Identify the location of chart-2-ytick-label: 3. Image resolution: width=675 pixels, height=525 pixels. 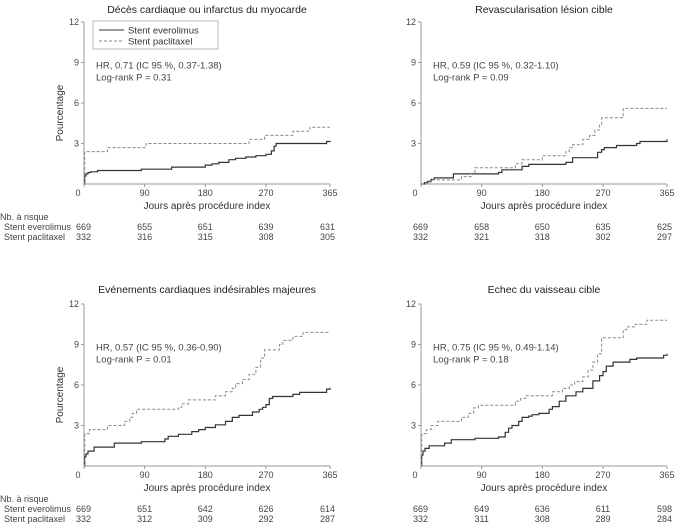
(413, 144).